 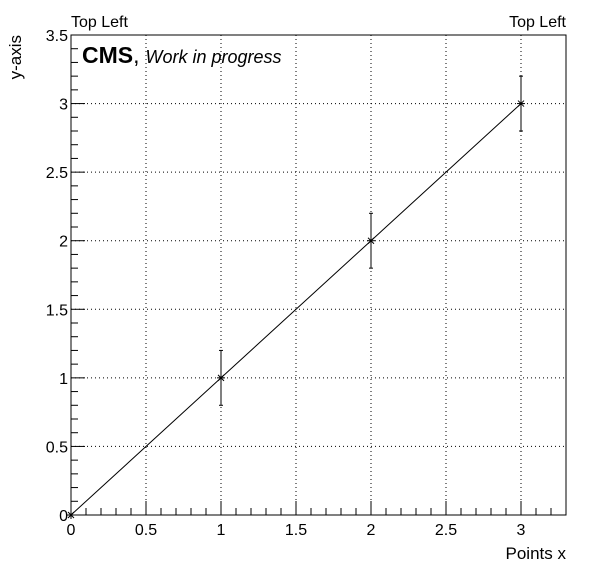 What do you see at coordinates (57, 310) in the screenshot?
I see `y-tick-label-3: 1.5` at bounding box center [57, 310].